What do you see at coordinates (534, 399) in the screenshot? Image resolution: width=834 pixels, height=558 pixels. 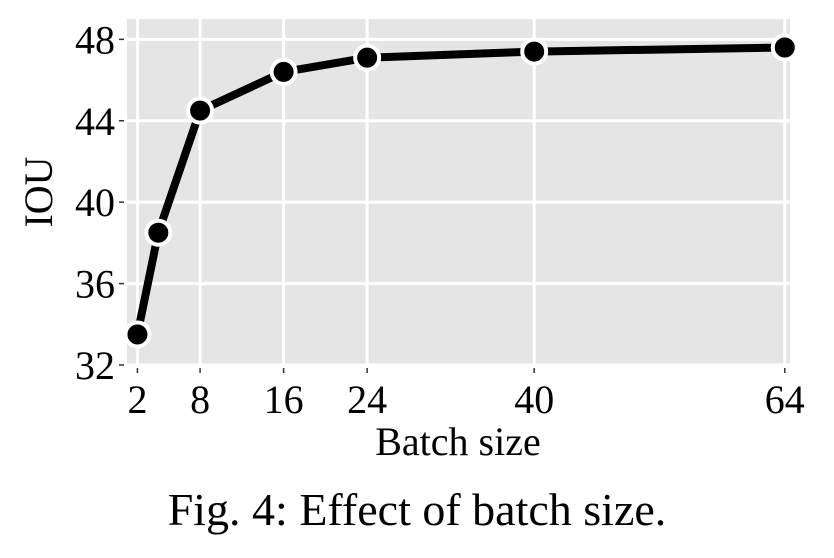 I see `x-tick-label: 40` at bounding box center [534, 399].